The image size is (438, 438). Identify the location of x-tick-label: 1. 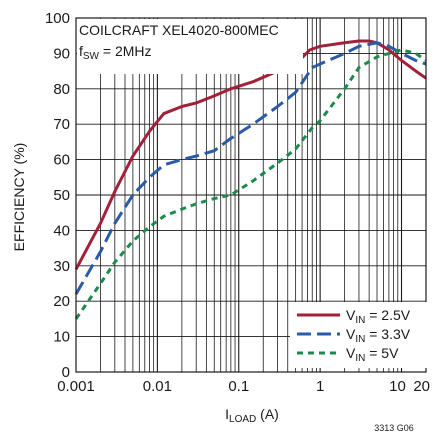
(320, 386).